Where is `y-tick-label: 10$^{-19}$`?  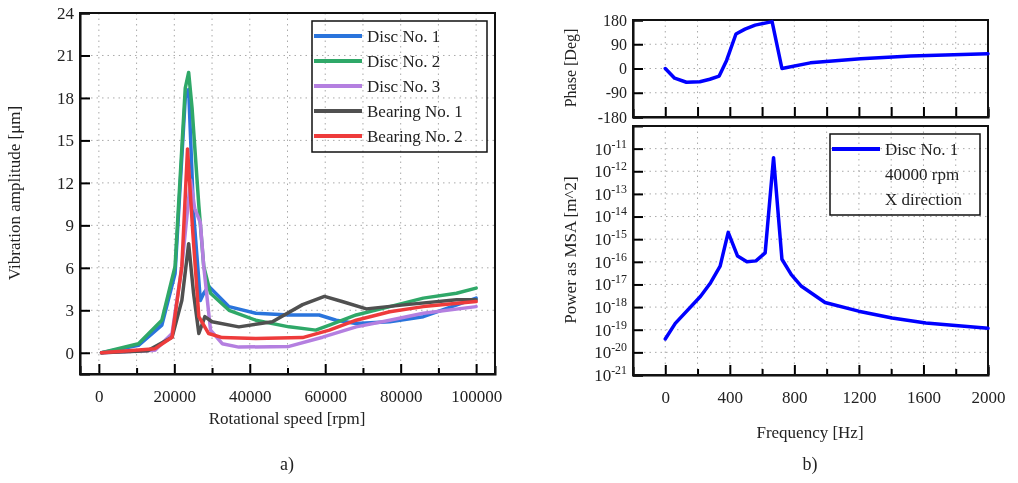
y-tick-label: 10$^{-19}$ is located at coordinates (611, 328).